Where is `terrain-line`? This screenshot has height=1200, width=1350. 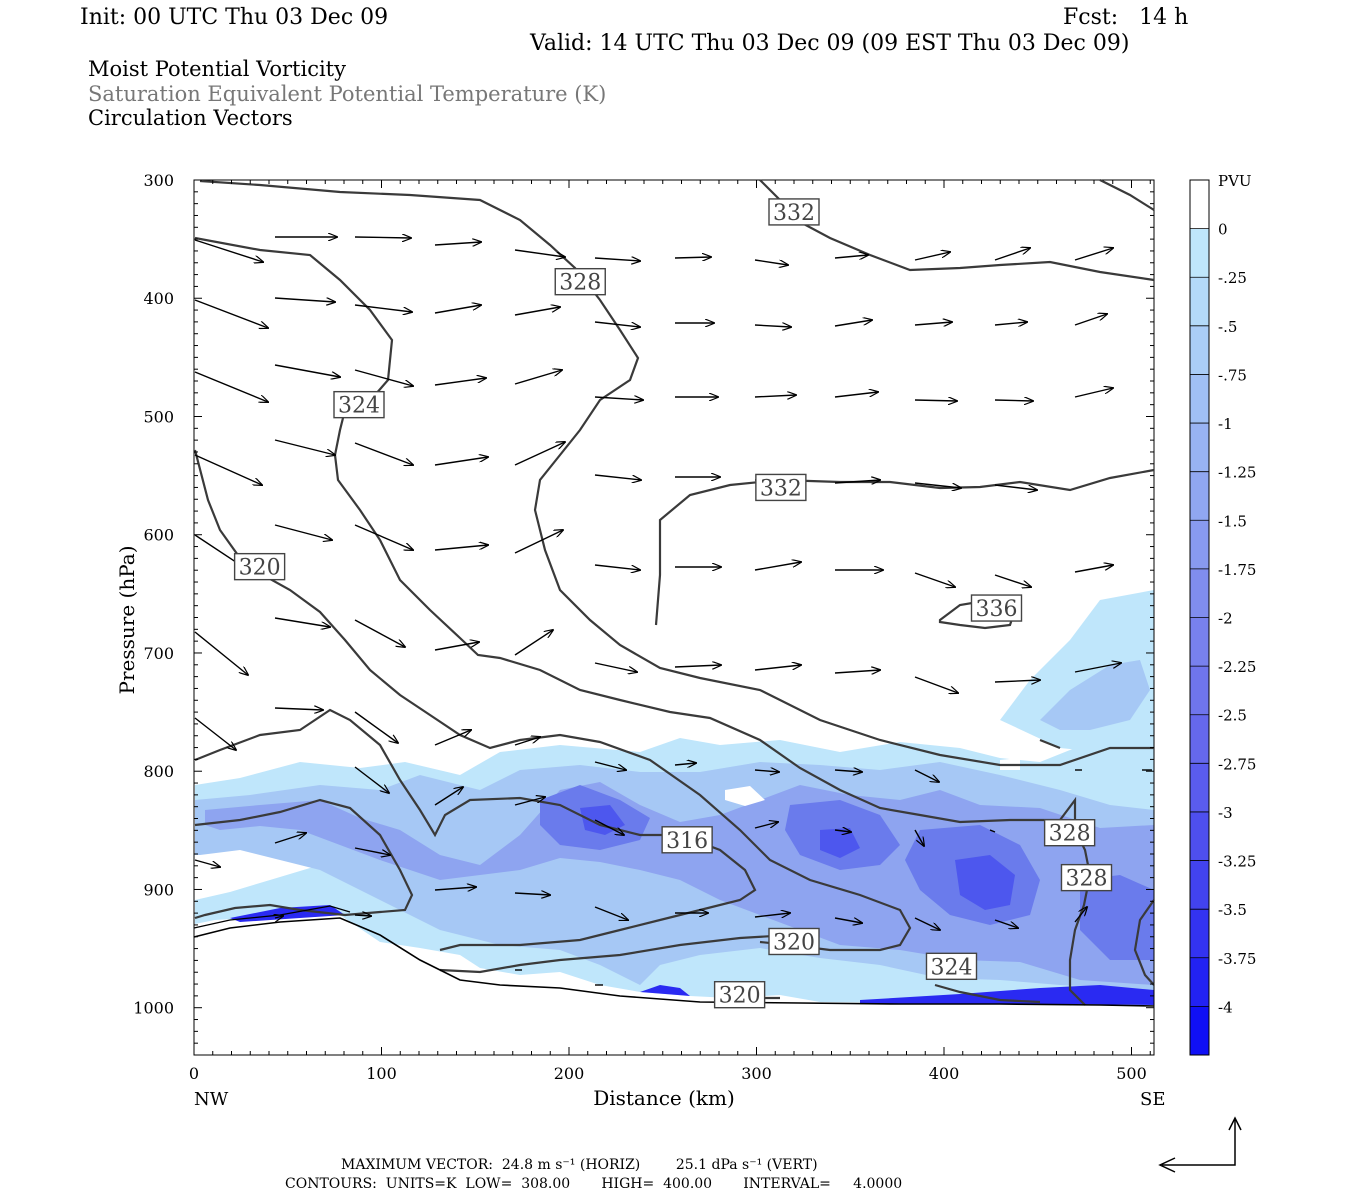
terrain-line is located at coordinates (674, 962).